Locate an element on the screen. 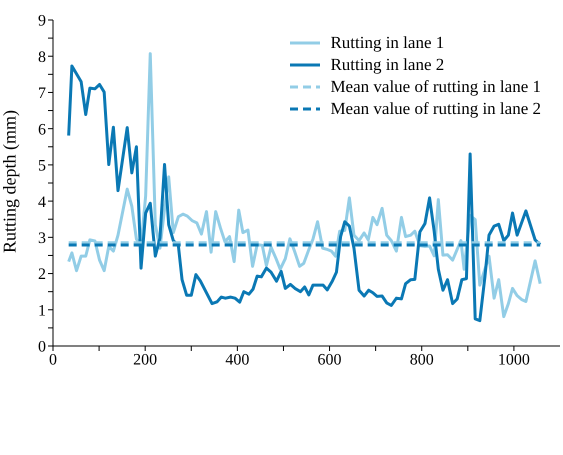 The image size is (563, 455). y-tick-label: 0 is located at coordinates (42, 347).